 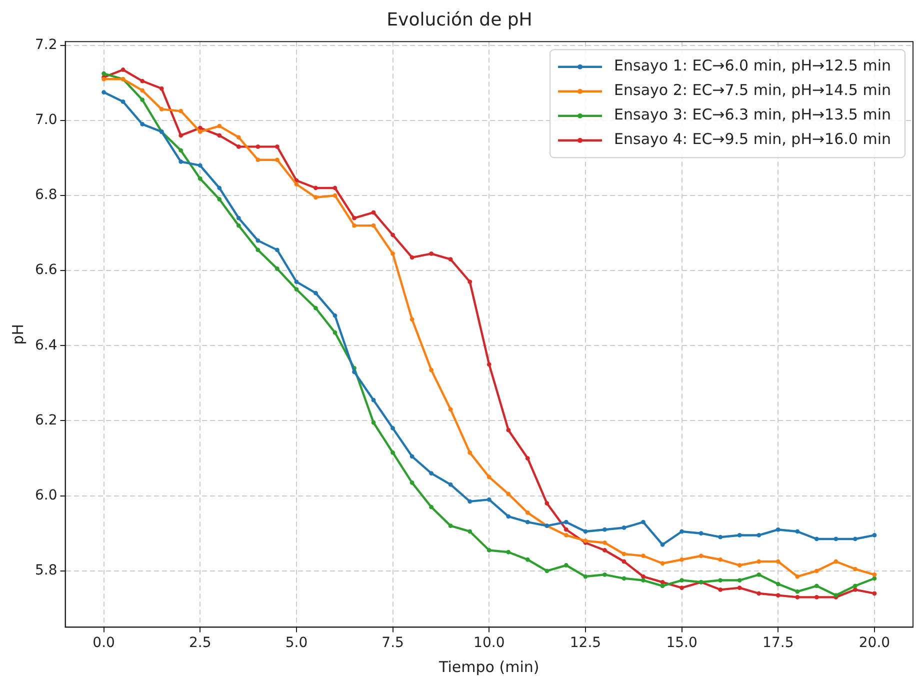 I want to click on chart-title: Evolución de pH, so click(x=459, y=19).